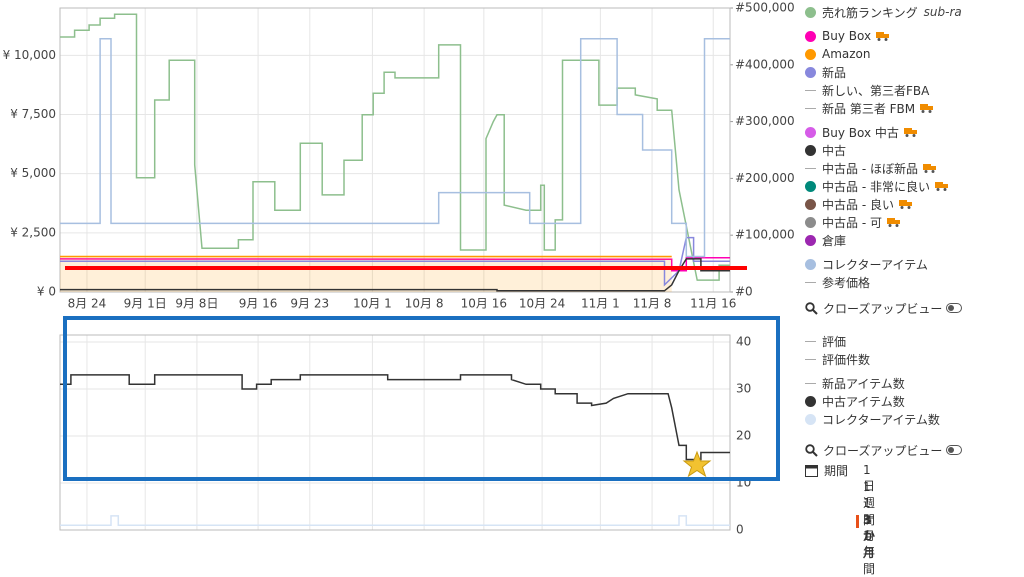 This screenshot has width=1024, height=577. Describe the element at coordinates (196, 304) in the screenshot. I see `x-tick-label: 9月 8日` at that location.